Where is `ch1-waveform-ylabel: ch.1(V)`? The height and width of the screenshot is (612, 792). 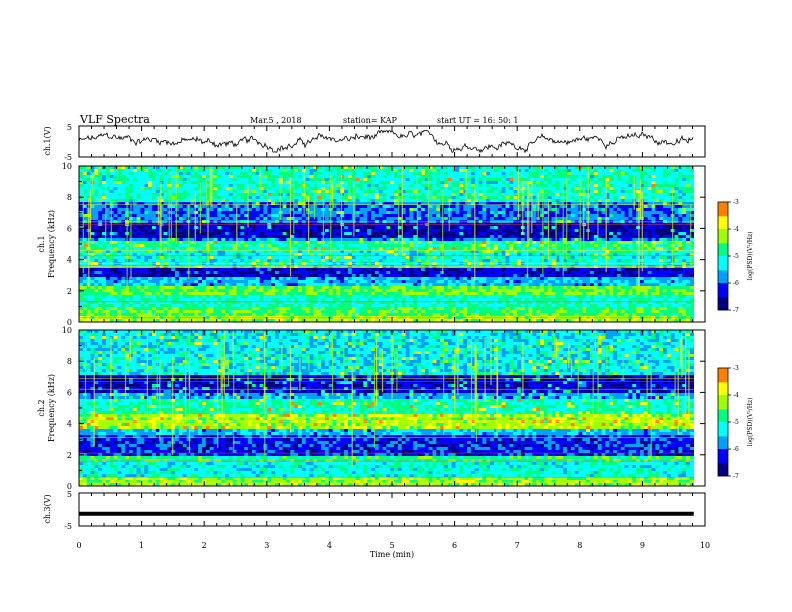
ch1-waveform-ylabel: ch.1(V) is located at coordinates (47, 140).